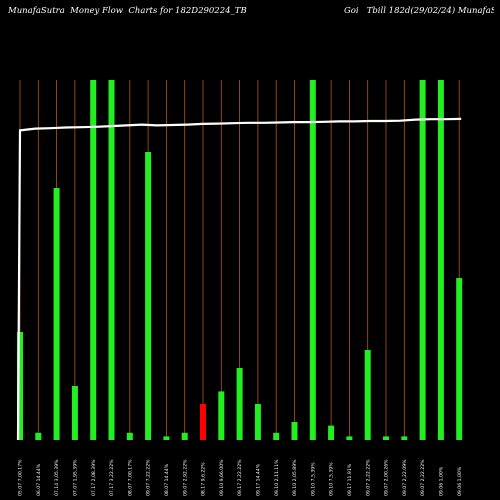 Image resolution: width=500 pixels, height=500 pixels. I want to click on x-tick-label: 07.07 1,95.39%, so click(76, 477).